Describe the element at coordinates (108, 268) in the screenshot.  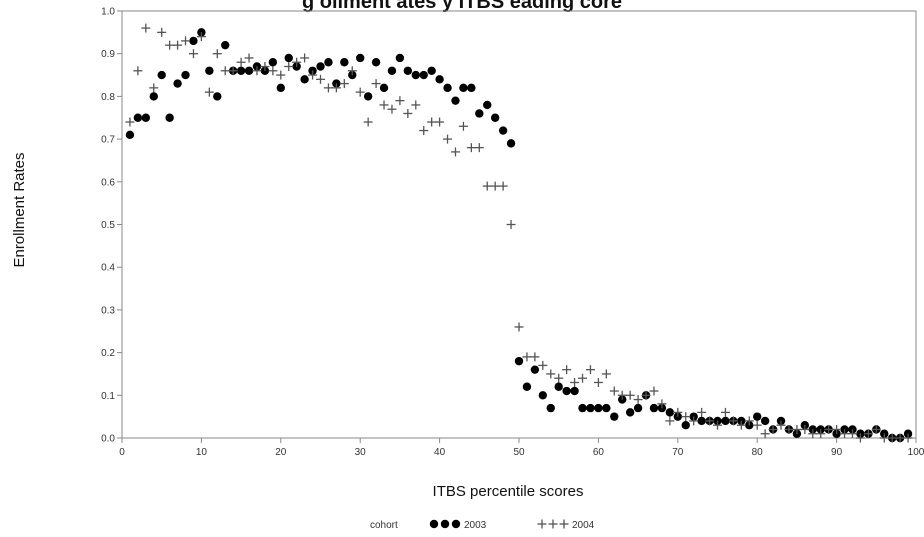
I see `y-tick-label: 0.4` at that location.